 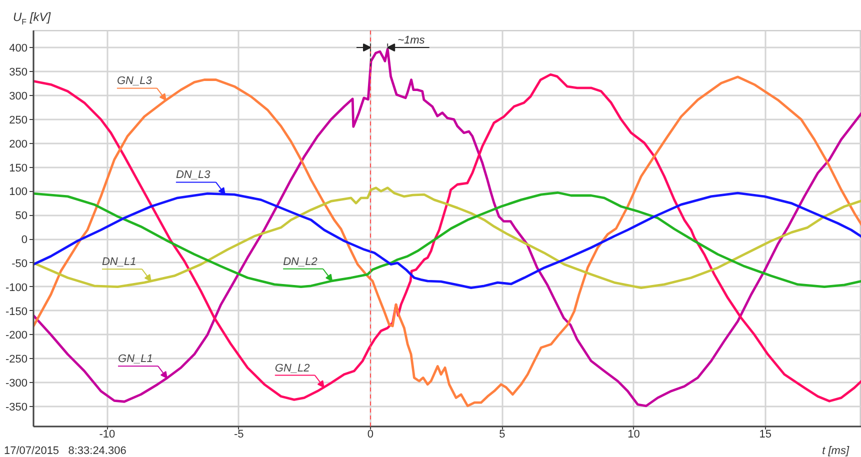 What do you see at coordinates (18, 48) in the screenshot?
I see `y-tick-label: 400` at bounding box center [18, 48].